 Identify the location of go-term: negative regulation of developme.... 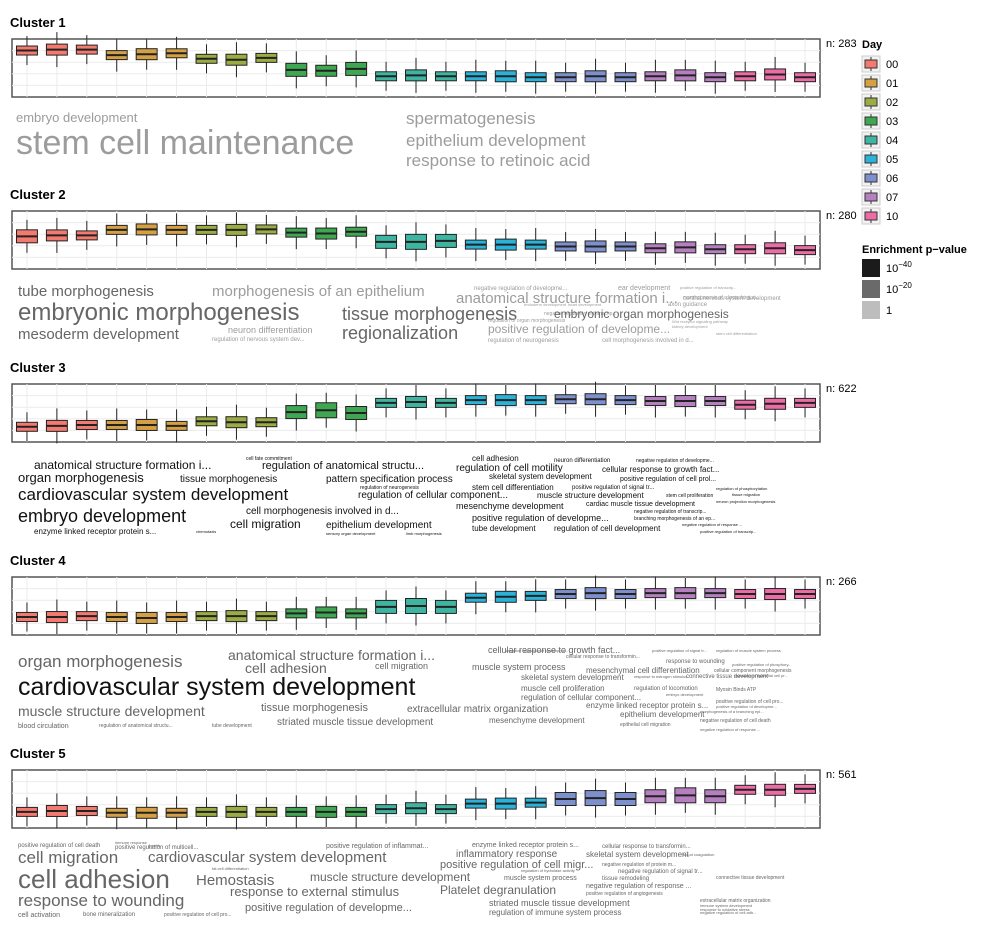
(675, 461).